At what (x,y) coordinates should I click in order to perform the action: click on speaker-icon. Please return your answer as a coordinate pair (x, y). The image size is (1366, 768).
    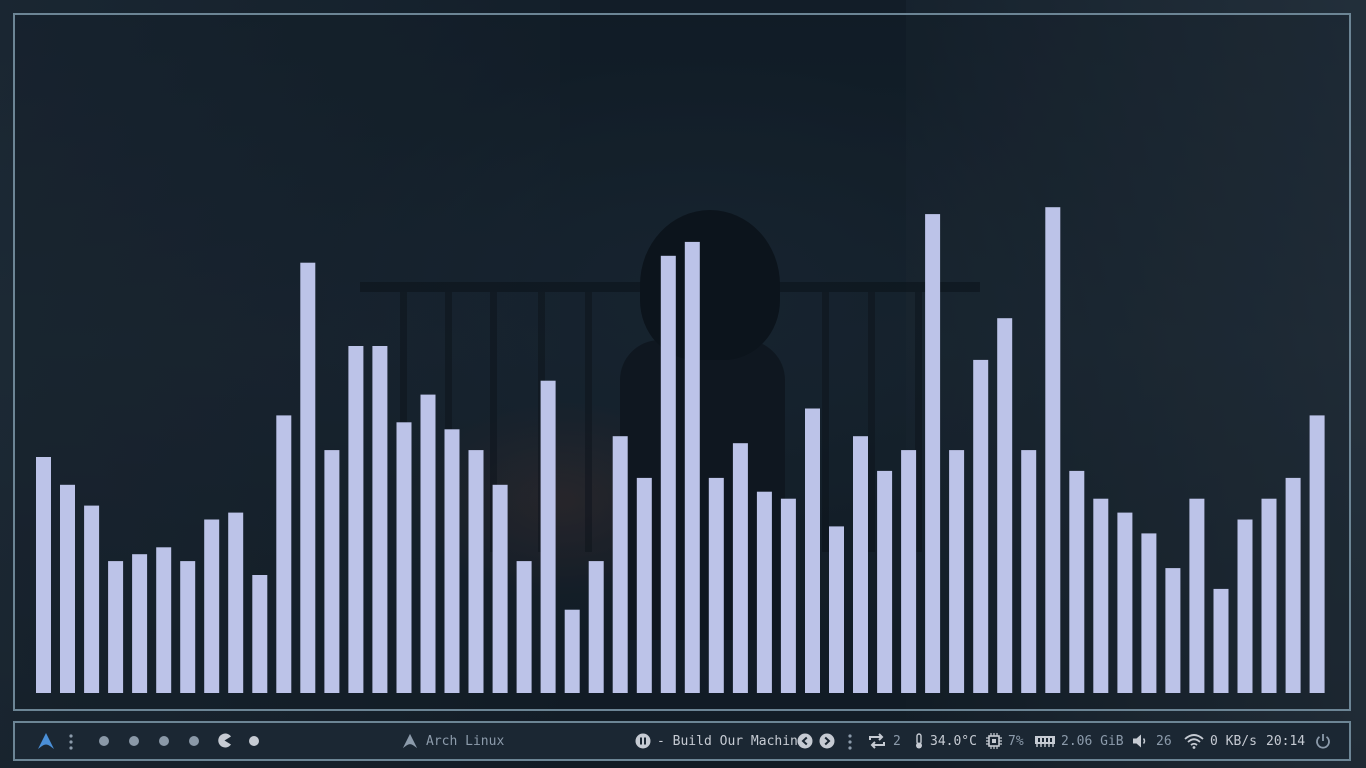
    Looking at the image, I should click on (1140, 741).